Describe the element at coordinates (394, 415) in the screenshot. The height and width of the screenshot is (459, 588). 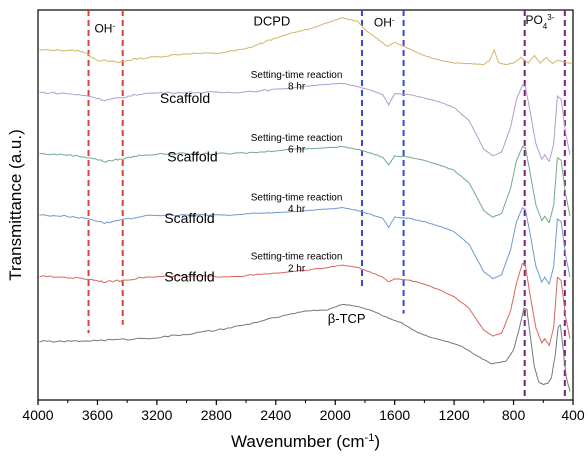
I see `x-tick-label-1600: 1600` at that location.